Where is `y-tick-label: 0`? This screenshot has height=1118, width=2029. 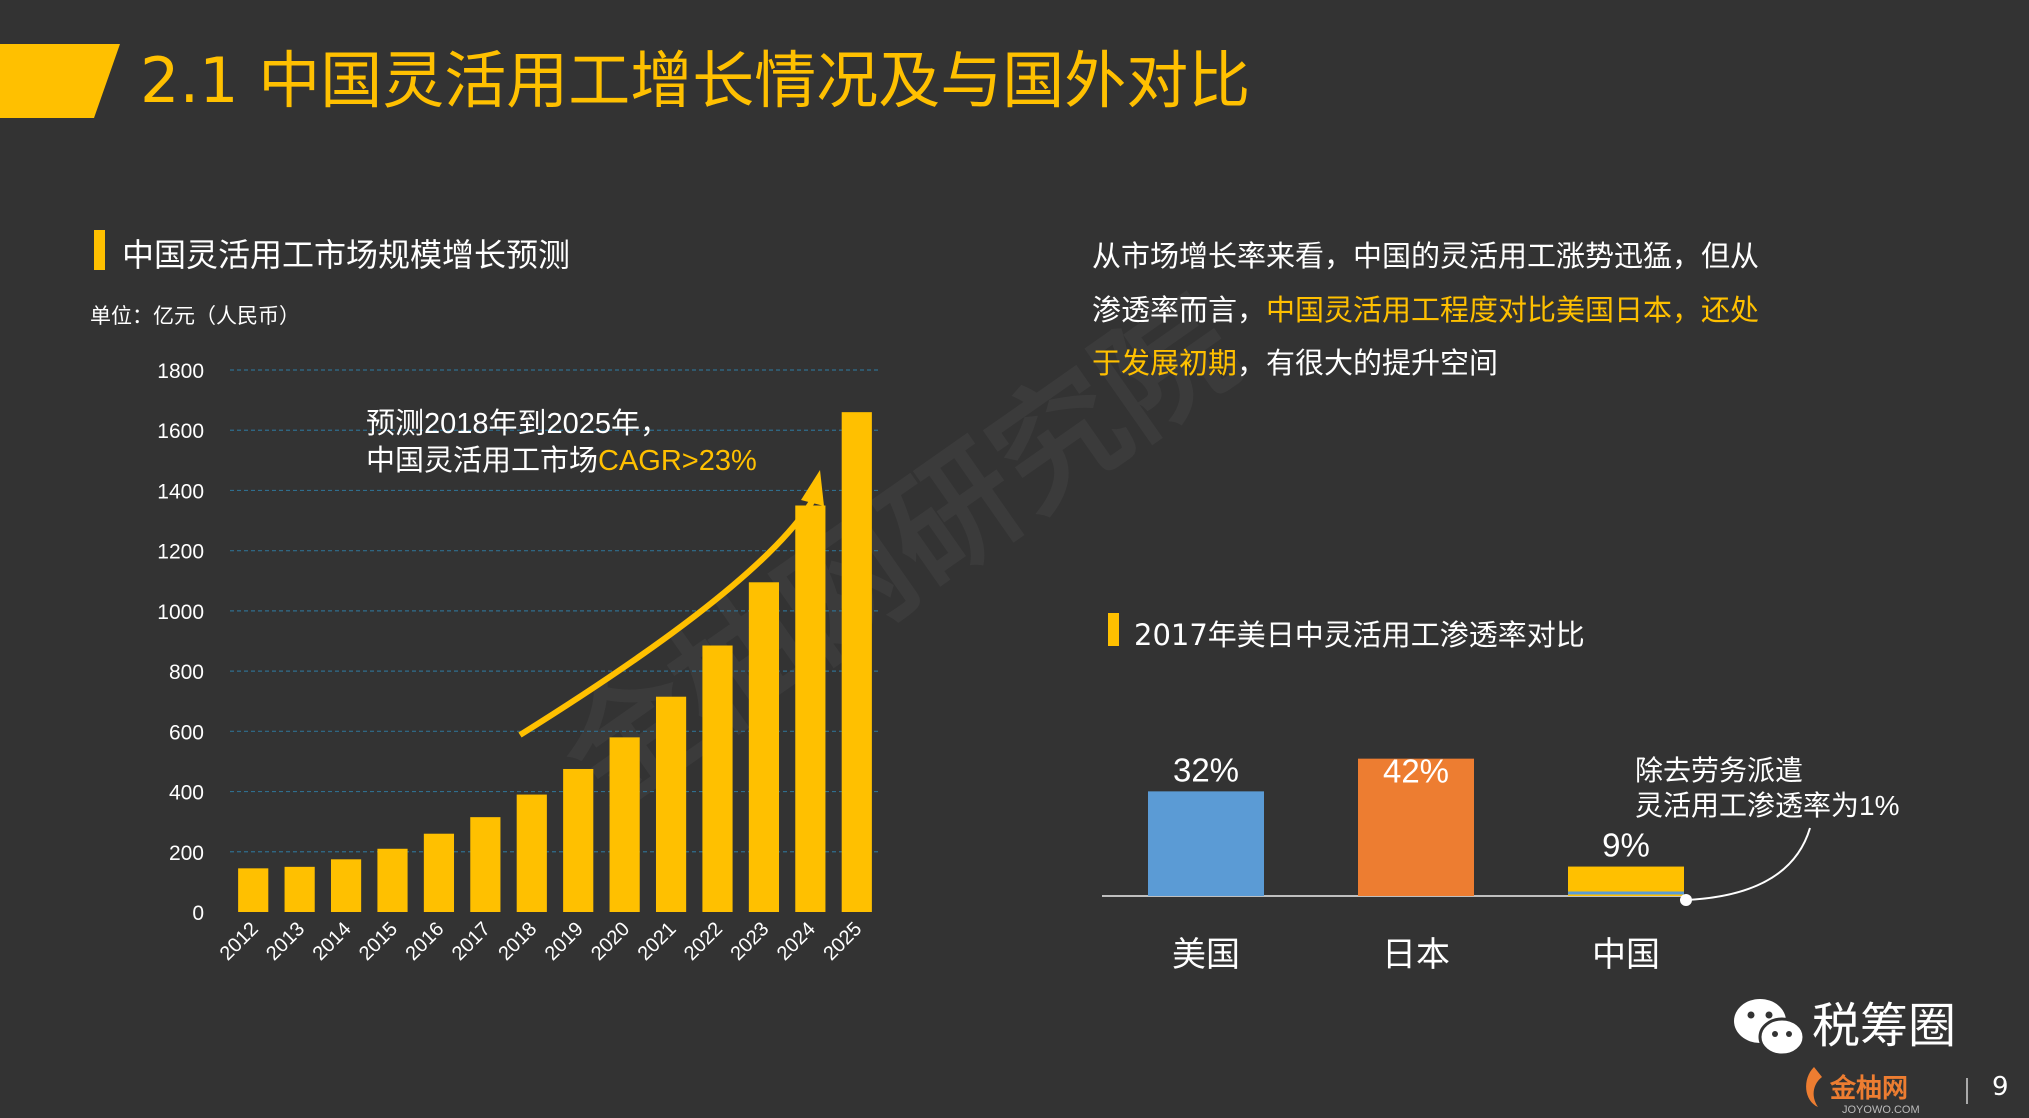 y-tick-label: 0 is located at coordinates (198, 913).